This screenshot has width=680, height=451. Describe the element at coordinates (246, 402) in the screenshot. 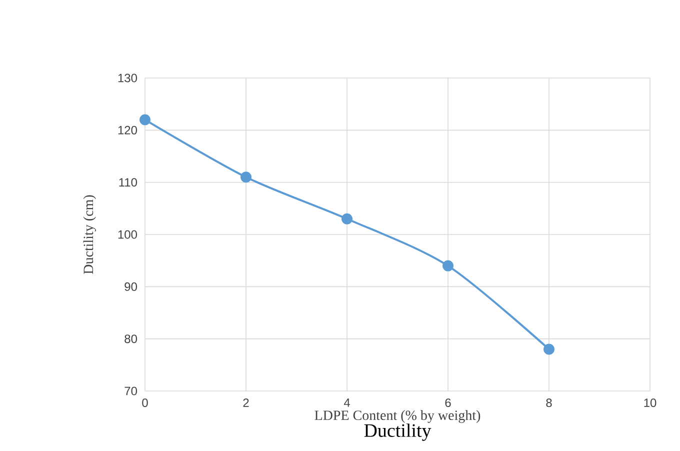

I see `x-tick-label: 2` at that location.